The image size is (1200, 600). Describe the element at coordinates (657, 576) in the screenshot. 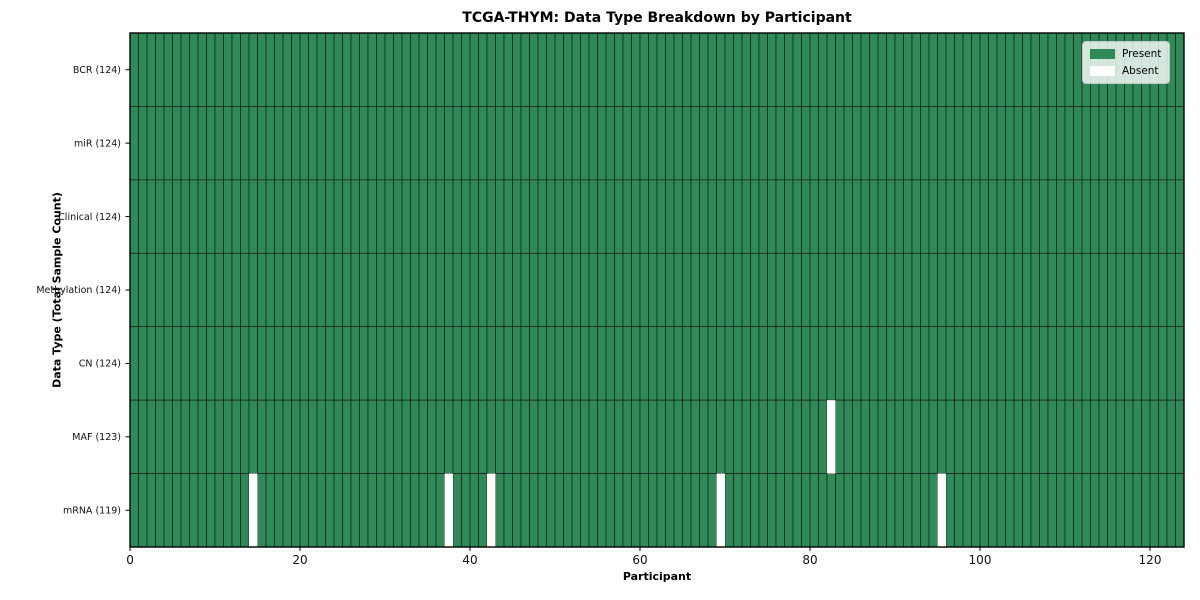

I see `x-axis-label: Participant` at that location.